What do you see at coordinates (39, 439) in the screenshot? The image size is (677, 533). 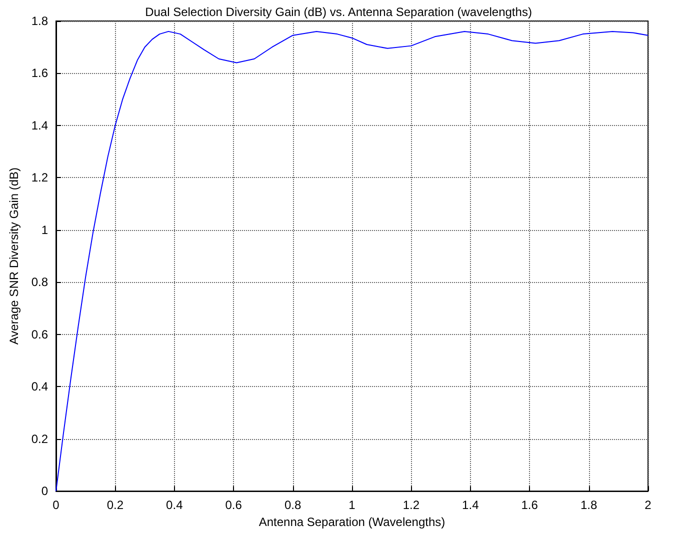 I see `y-tick-label: 0.2` at bounding box center [39, 439].